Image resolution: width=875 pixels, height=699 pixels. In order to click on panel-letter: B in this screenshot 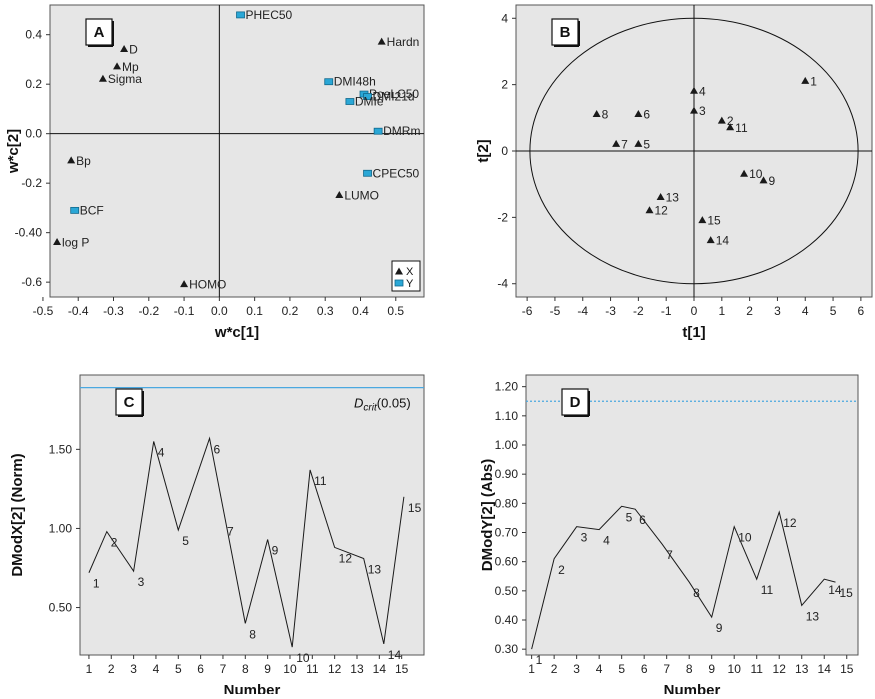, I will do `click(565, 32)`.